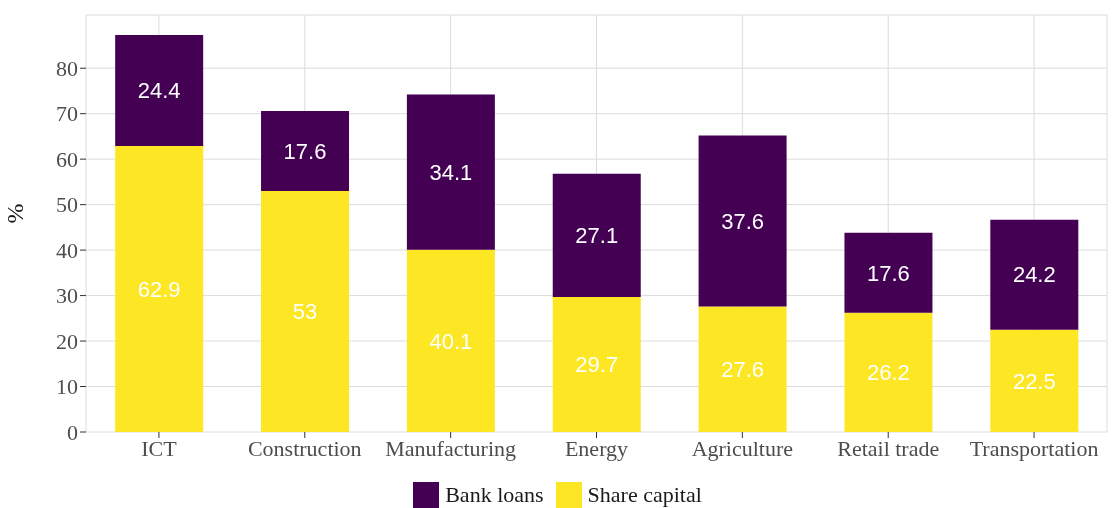  Describe the element at coordinates (67, 114) in the screenshot. I see `y-tick-label: 70` at that location.